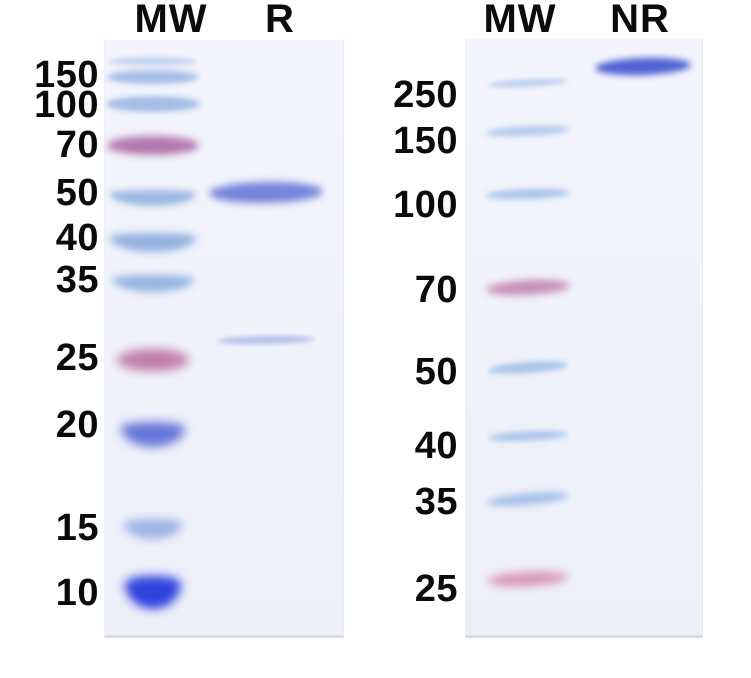 The width and height of the screenshot is (751, 678). Describe the element at coordinates (280, 20) in the screenshot. I see `lane-header-r: R` at that location.